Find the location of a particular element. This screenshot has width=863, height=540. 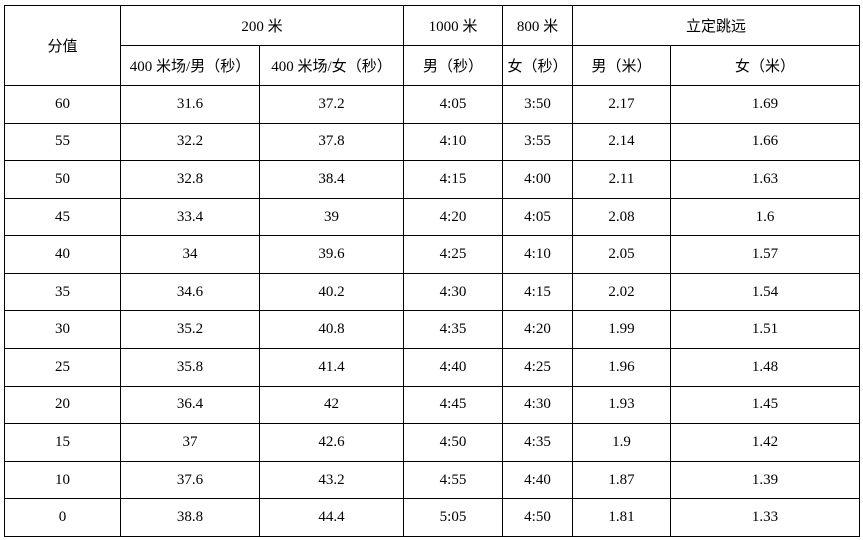

cell-200m-female: 37.2 is located at coordinates (331, 104).